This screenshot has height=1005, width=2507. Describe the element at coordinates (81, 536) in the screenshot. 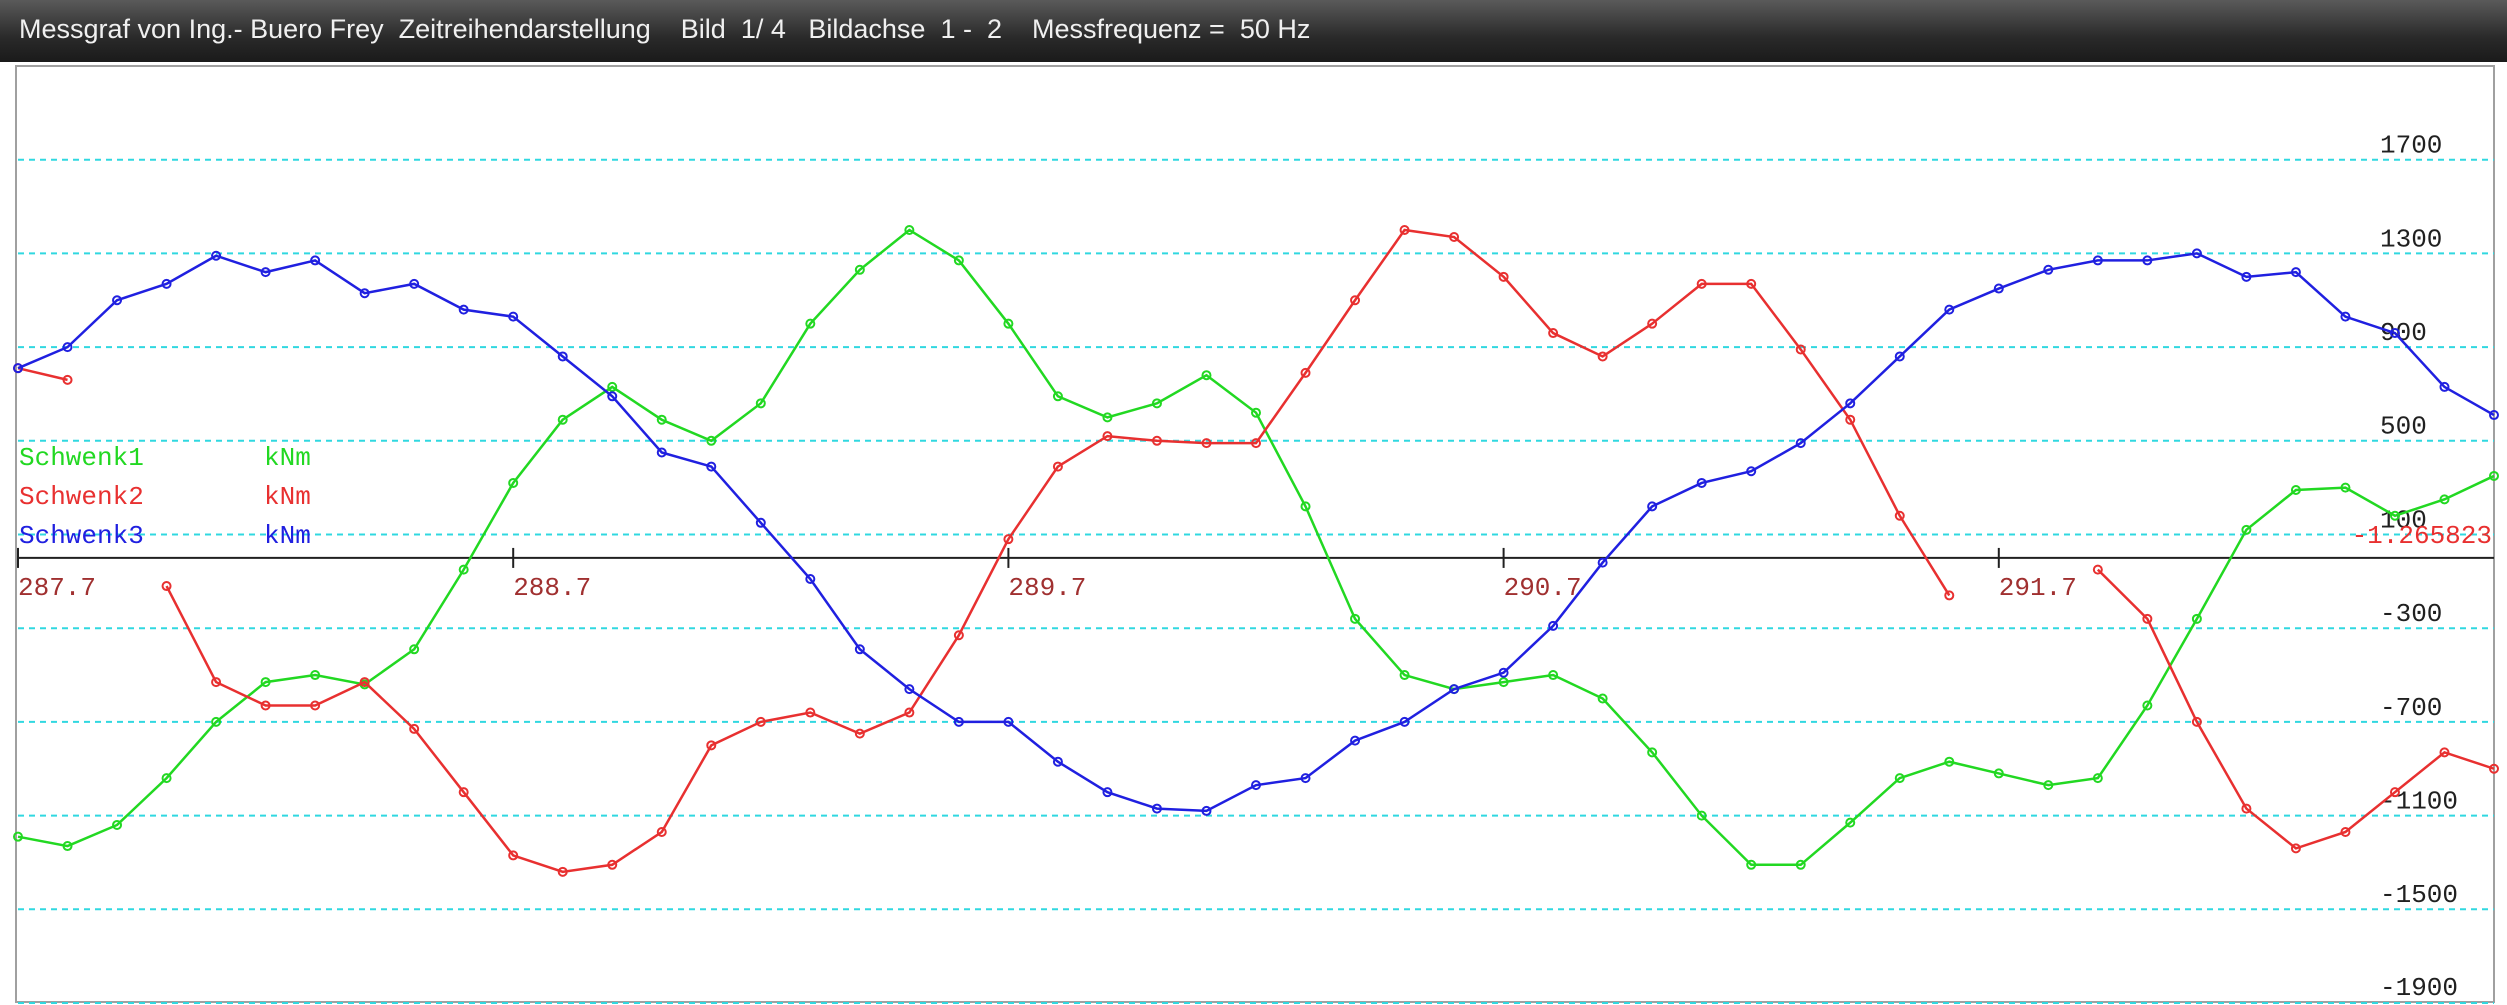

I see `legend-label: Schwenk3` at that location.